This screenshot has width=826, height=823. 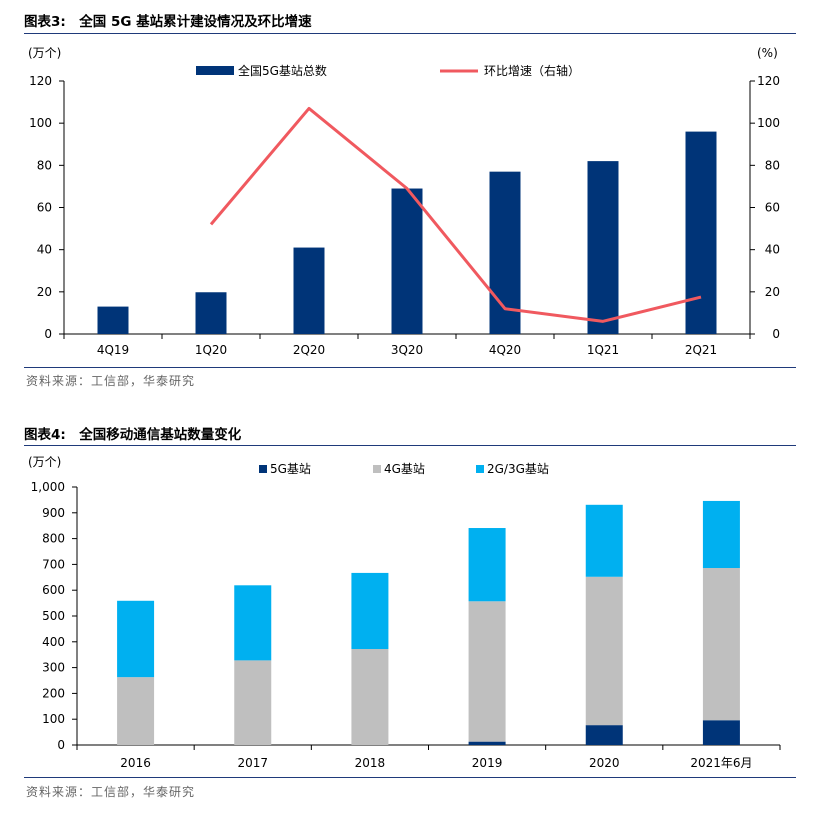 I want to click on right-tick-label: 0, so click(x=776, y=334).